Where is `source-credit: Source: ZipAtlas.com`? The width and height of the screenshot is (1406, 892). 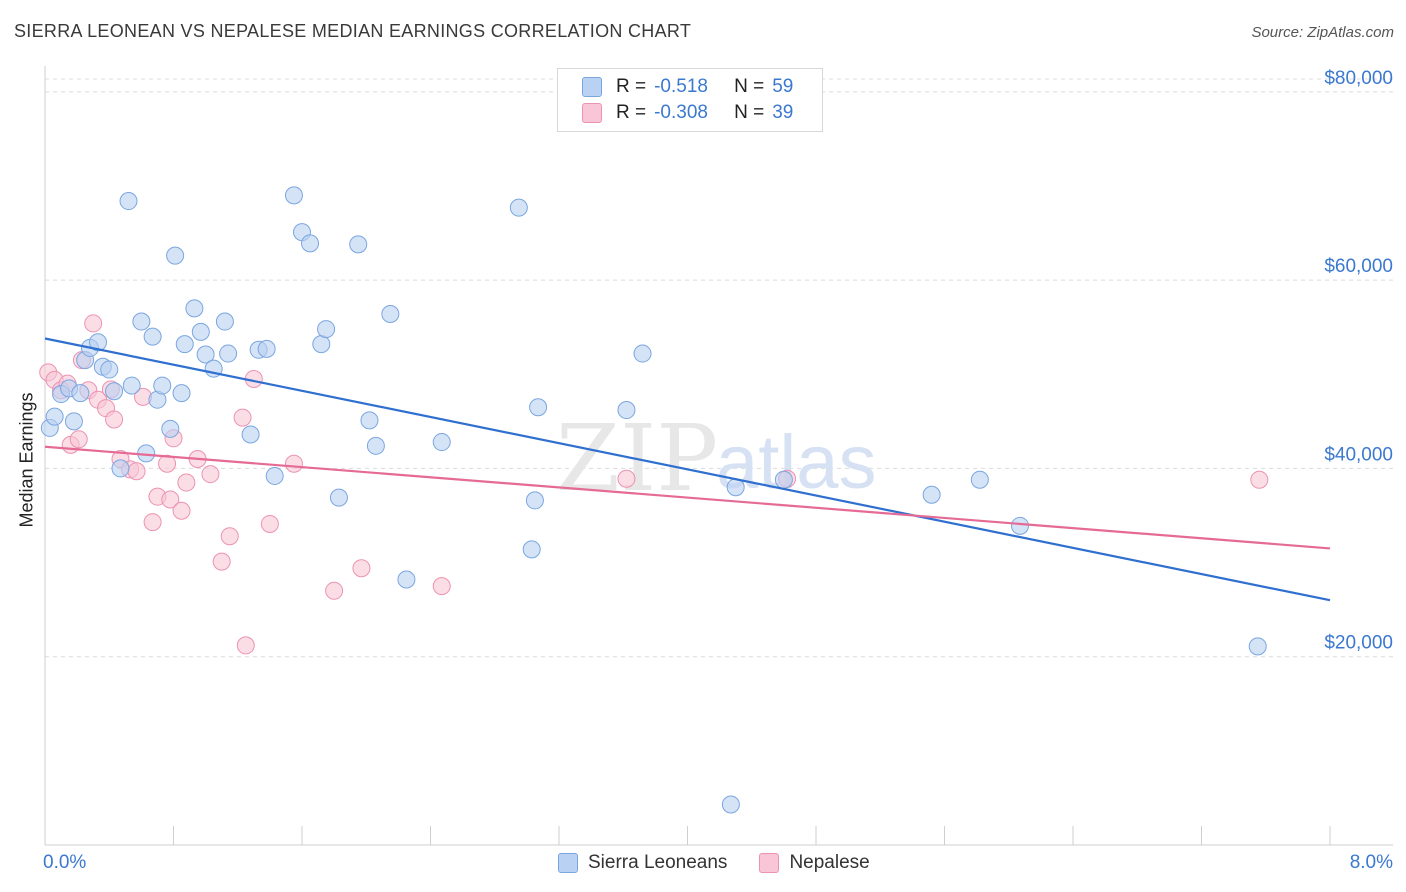 source-credit: Source: ZipAtlas.com is located at coordinates (1322, 32).